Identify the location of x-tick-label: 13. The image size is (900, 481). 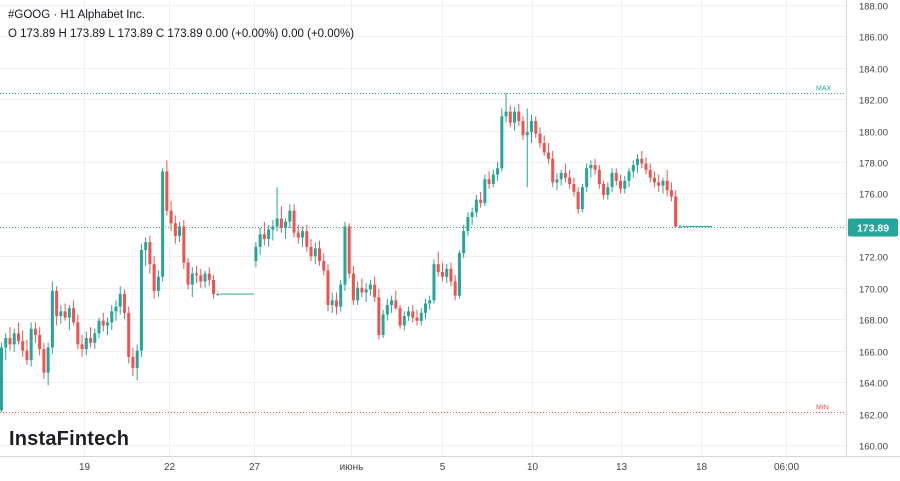
(622, 467).